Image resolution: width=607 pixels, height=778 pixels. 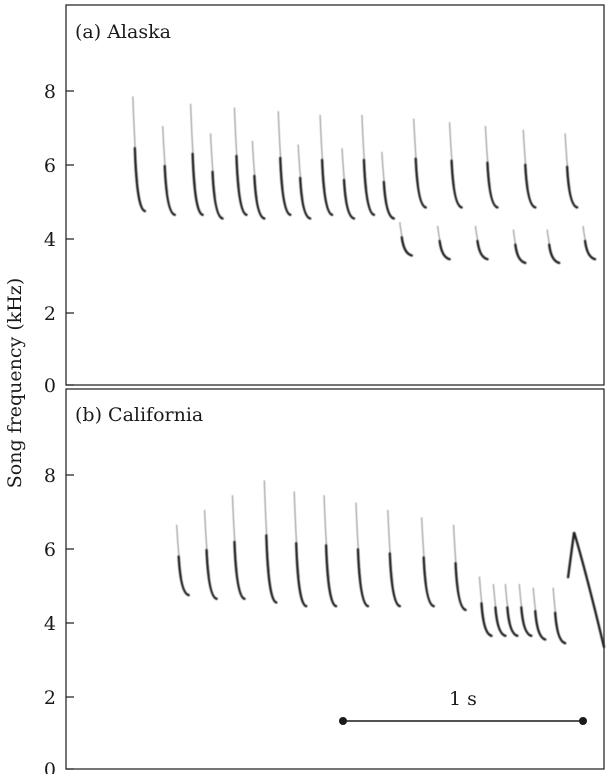 What do you see at coordinates (59, 621) in the screenshot?
I see `panel-b-y-axis: 0 2 4 6 8` at bounding box center [59, 621].